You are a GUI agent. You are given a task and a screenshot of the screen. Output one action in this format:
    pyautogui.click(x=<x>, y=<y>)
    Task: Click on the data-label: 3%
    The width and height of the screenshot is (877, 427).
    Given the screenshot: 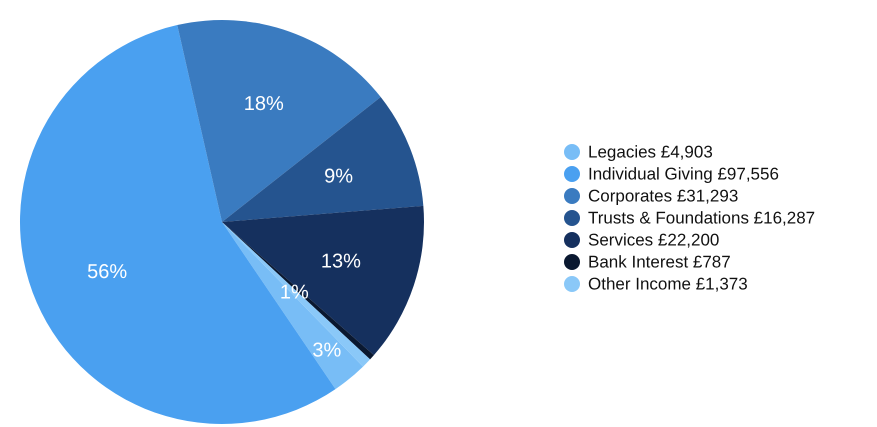 What is the action you would take?
    pyautogui.click(x=327, y=350)
    